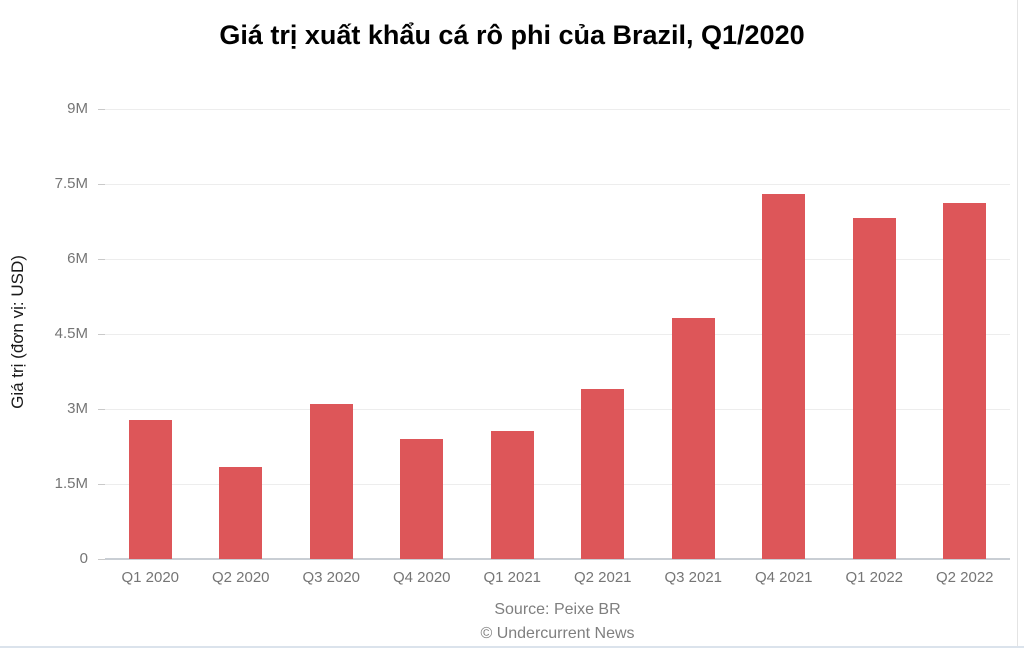 The height and width of the screenshot is (650, 1024). Describe the element at coordinates (512, 577) in the screenshot. I see `x-tick-label: Q1 2021` at that location.